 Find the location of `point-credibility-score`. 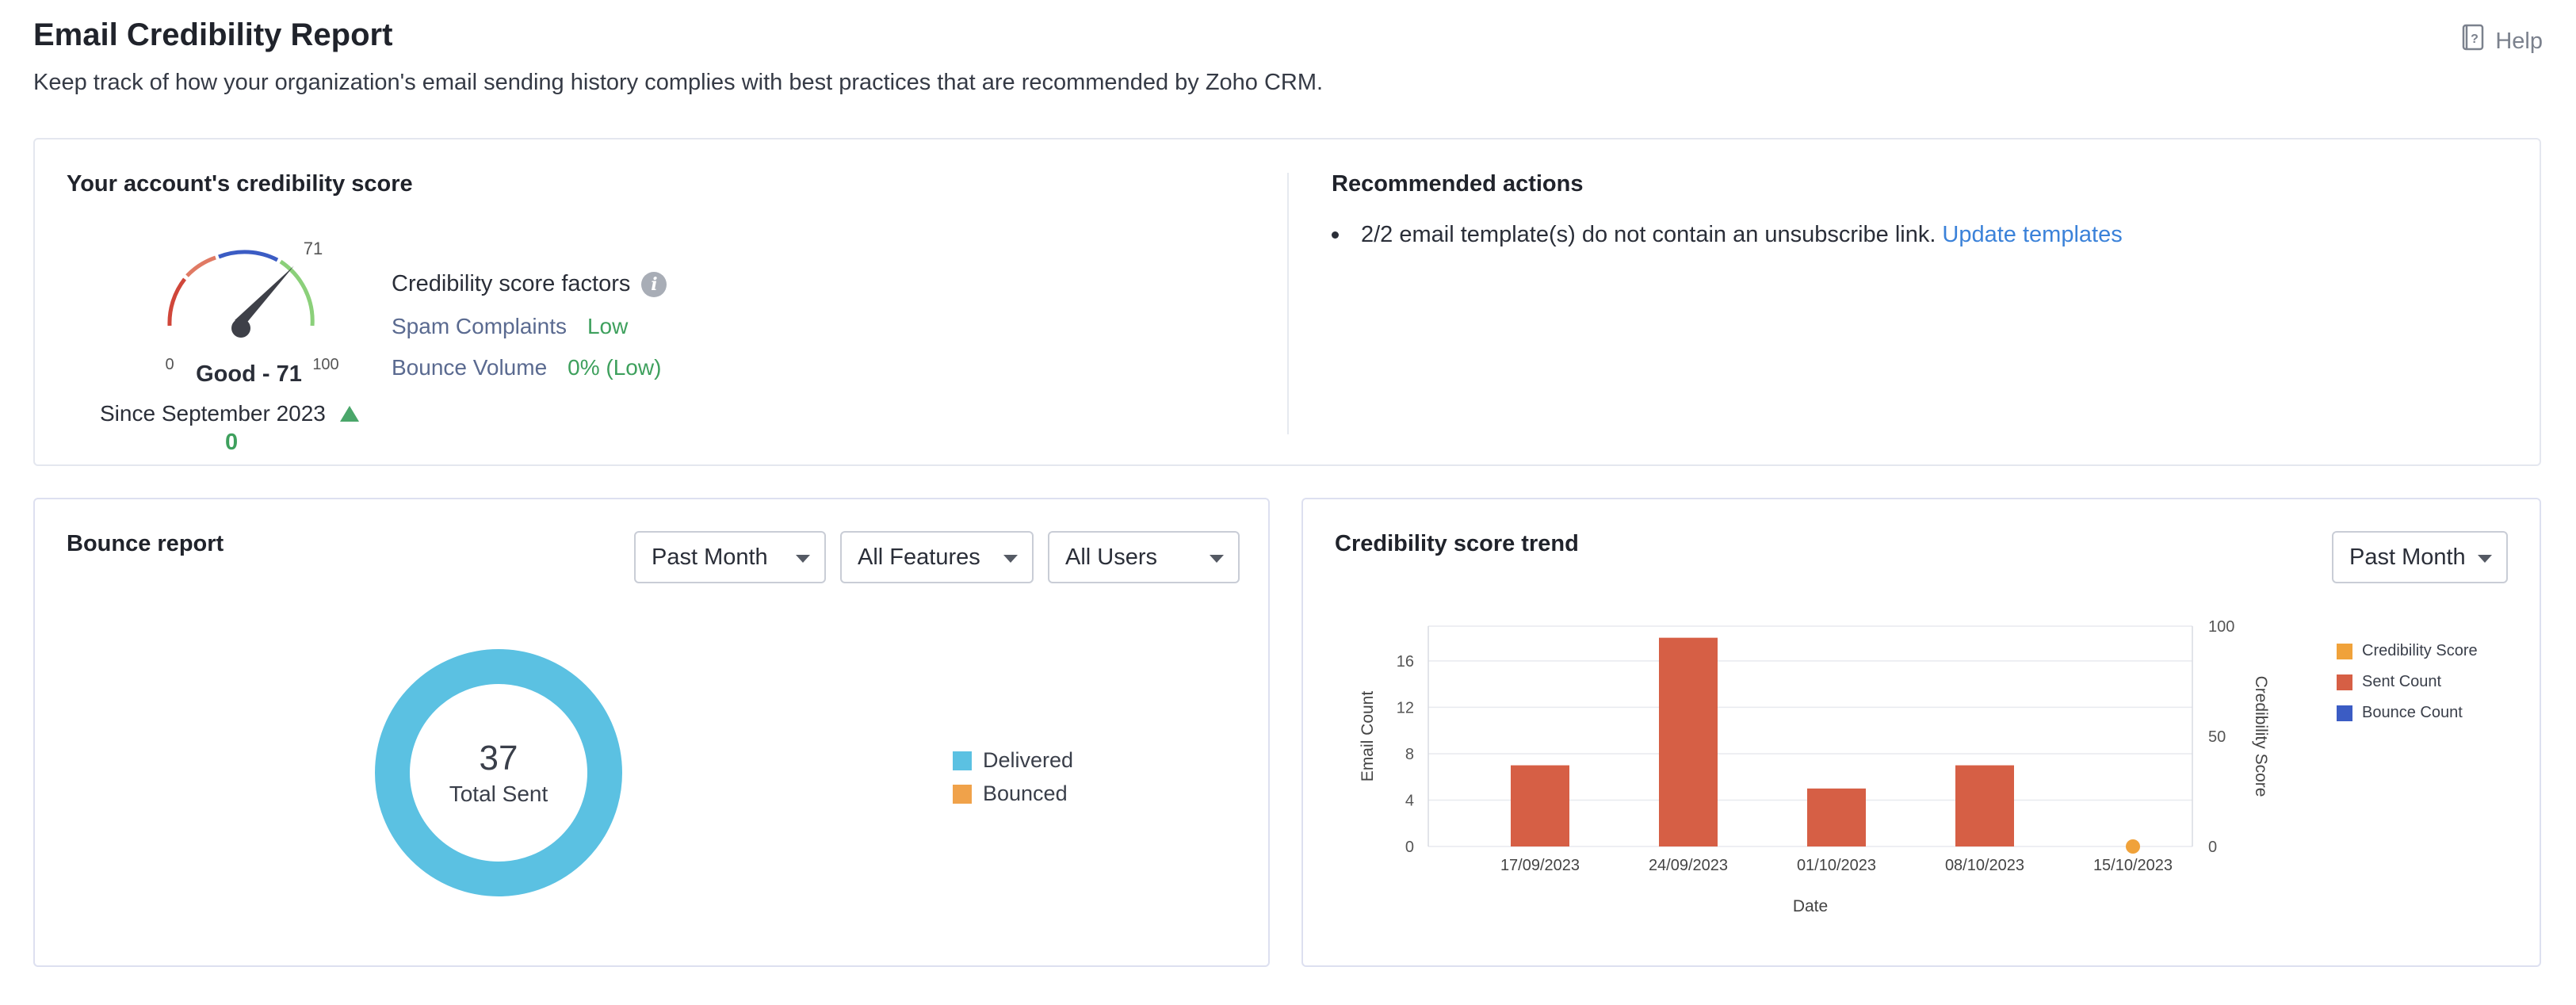

point-credibility-score is located at coordinates (2133, 846).